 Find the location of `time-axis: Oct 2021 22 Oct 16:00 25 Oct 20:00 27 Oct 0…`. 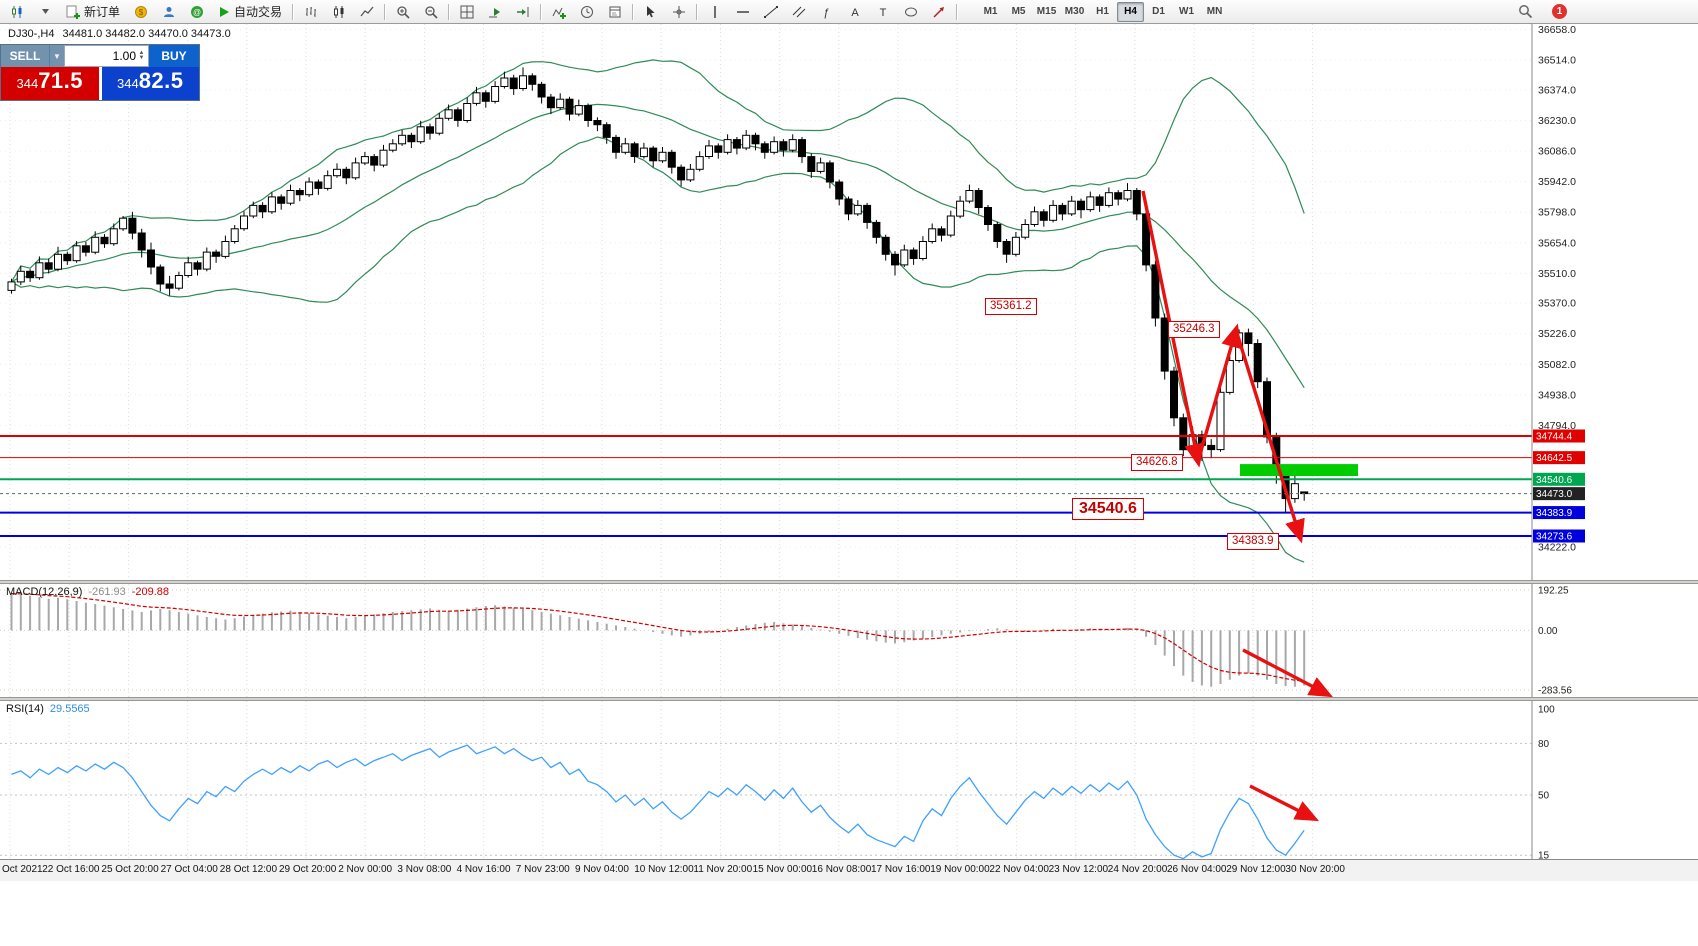

time-axis: Oct 2021 22 Oct 16:00 25 Oct 20:00 27 Oct 0… is located at coordinates (849, 870).